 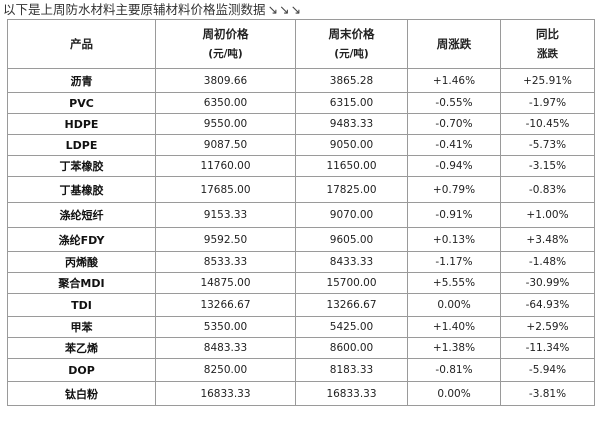 I want to click on weekly-change-cell: +1.40%, so click(x=454, y=327).